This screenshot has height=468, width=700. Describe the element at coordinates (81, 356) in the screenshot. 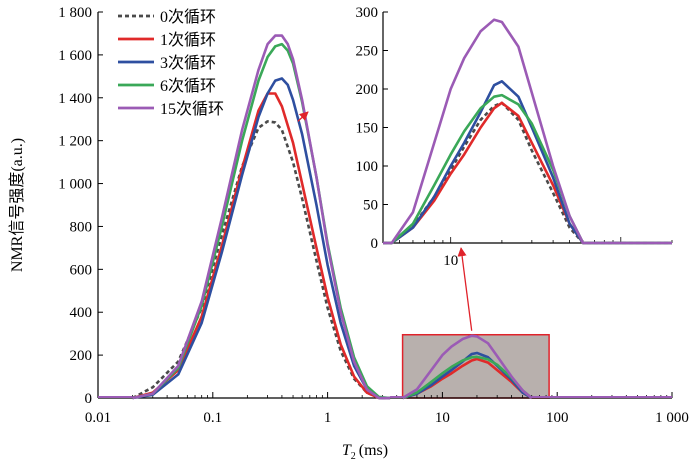

I see `y-tick-label: 200` at that location.